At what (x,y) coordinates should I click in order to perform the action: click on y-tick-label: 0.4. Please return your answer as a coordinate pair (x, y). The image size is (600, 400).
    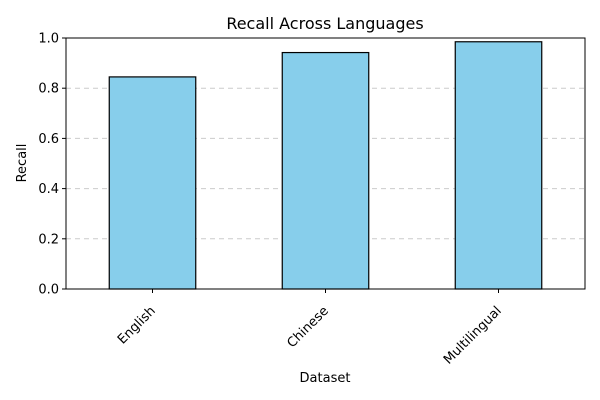
    Looking at the image, I should click on (48, 189).